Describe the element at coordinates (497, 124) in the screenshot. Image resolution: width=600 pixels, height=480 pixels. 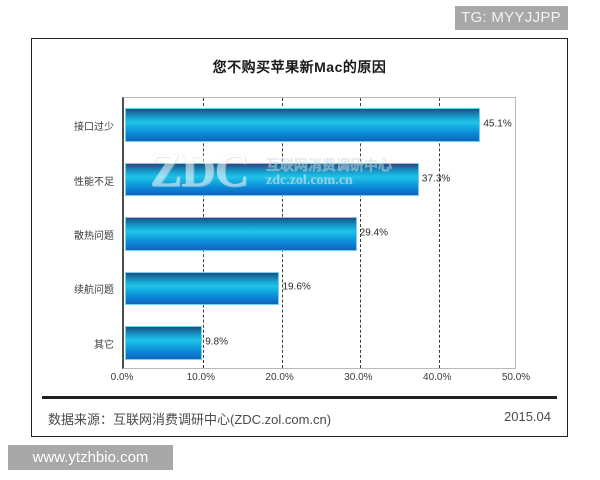
I see `bar-value-label: 45.1%` at that location.